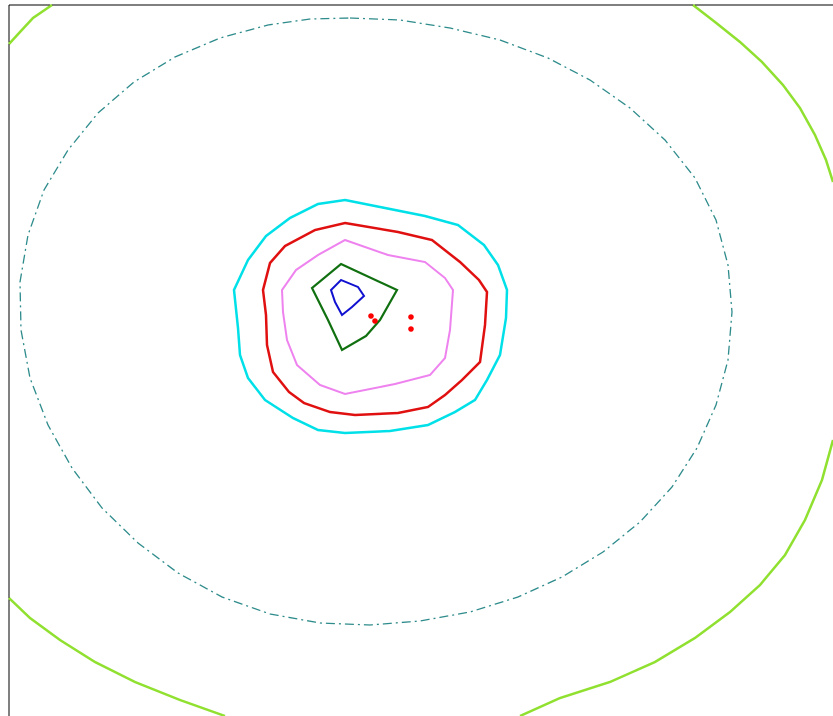 Image resolution: width=833 pixels, height=716 pixels. I want to click on contour-blue, so click(347, 297).